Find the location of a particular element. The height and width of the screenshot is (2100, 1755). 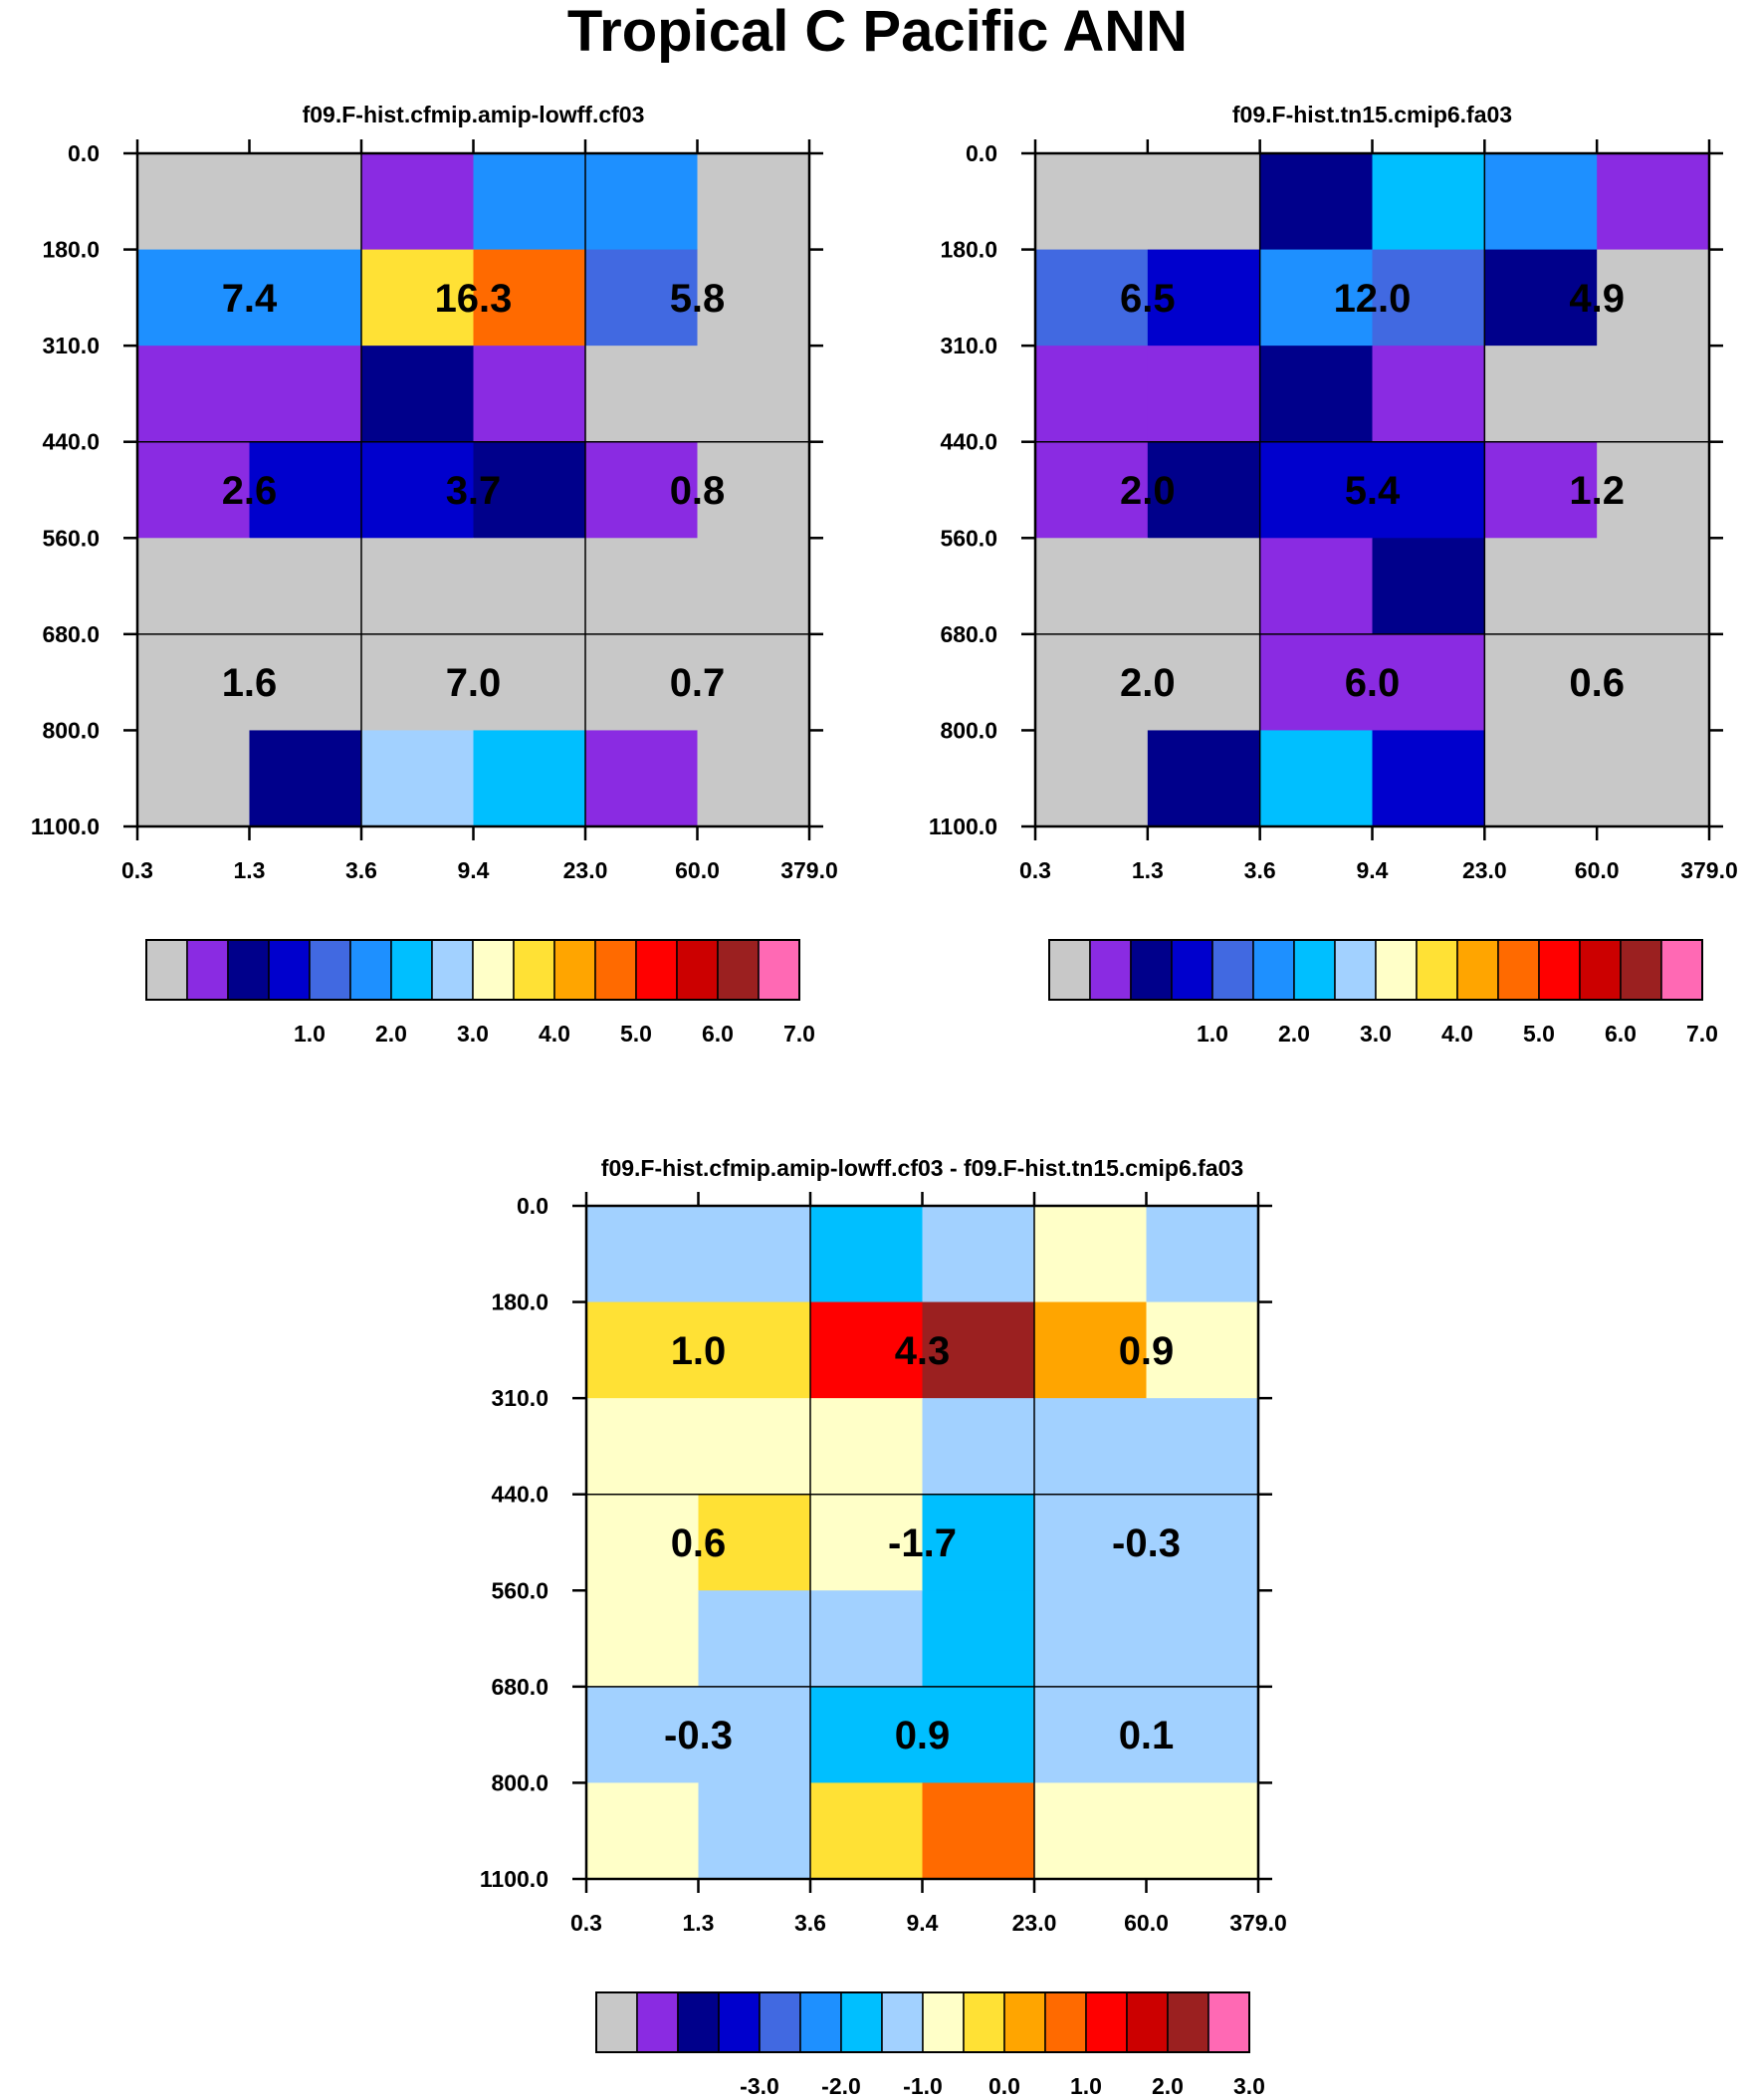

block-value-label: 5.8 is located at coordinates (698, 299).